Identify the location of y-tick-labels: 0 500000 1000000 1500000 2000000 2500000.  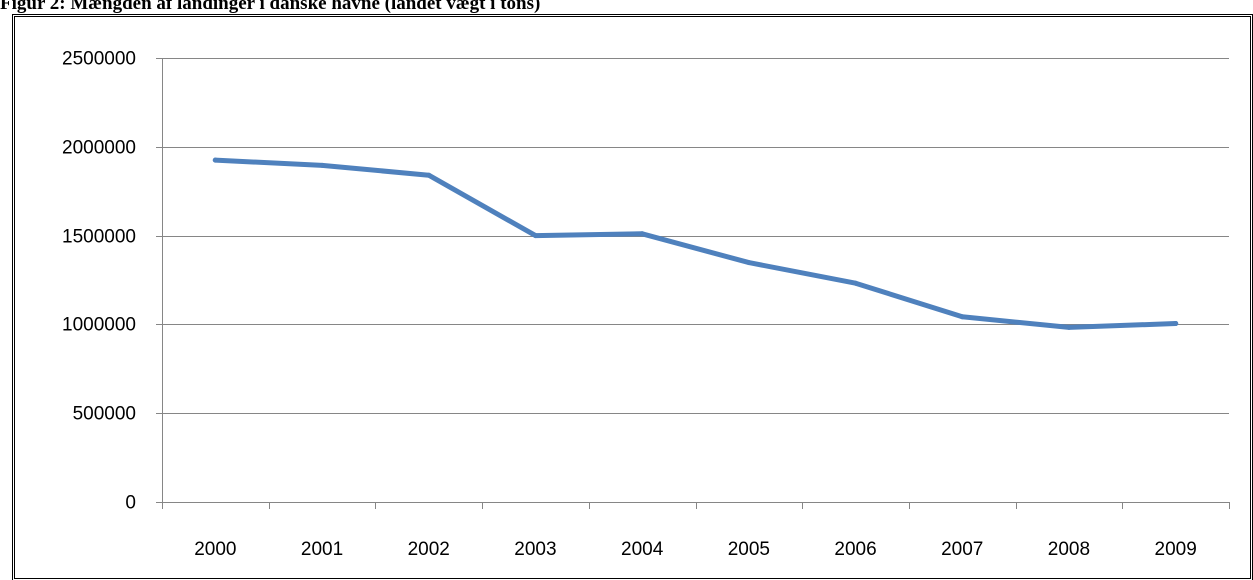
(99, 281).